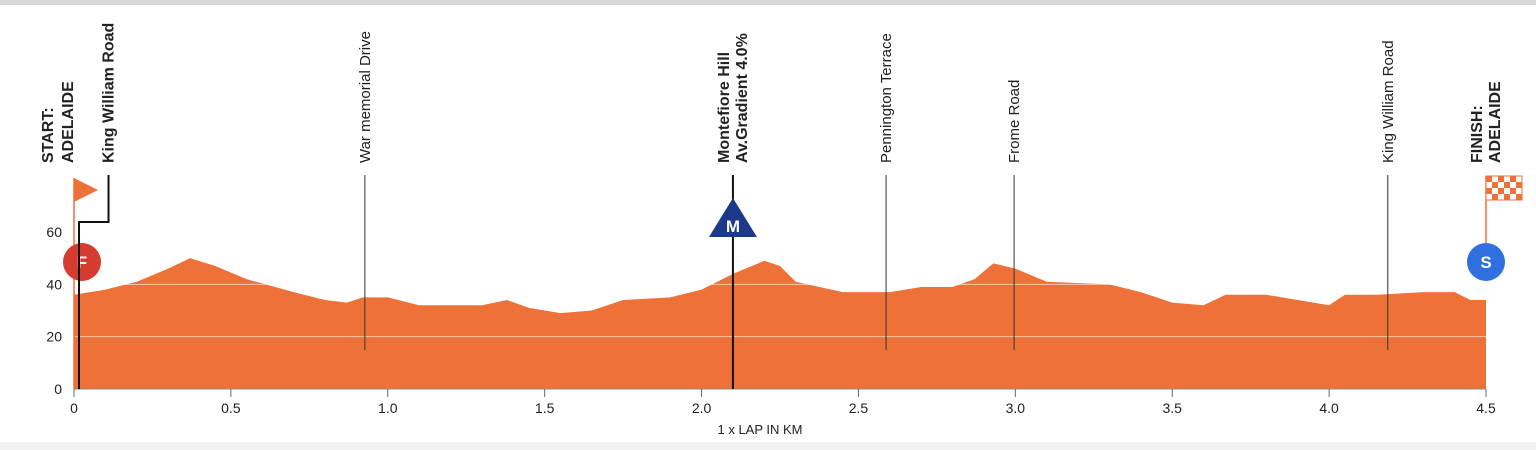 The height and width of the screenshot is (450, 1536). Describe the element at coordinates (54, 232) in the screenshot. I see `y-tick-label: 60` at that location.